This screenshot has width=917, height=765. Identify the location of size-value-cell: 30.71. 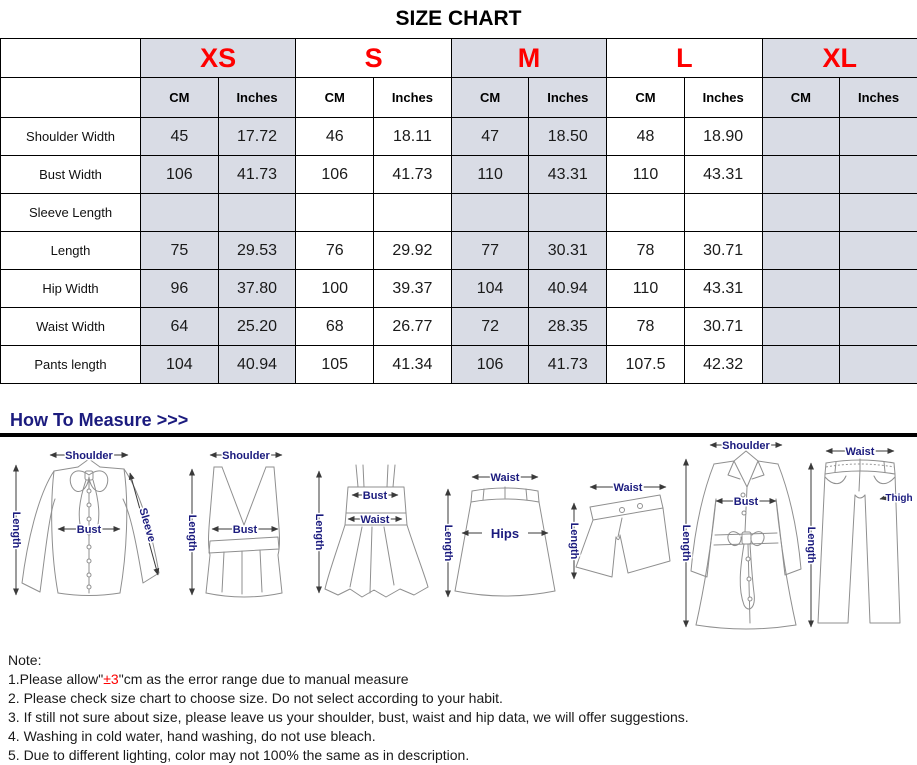
(723, 251).